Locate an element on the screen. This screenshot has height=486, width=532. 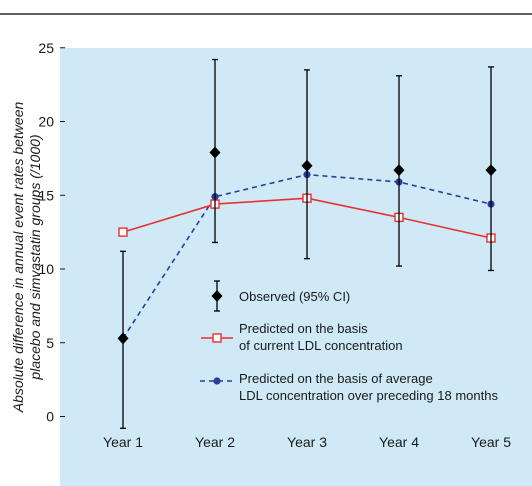
x-axis-ticks: Year 1 Year 2 Year 3 Year 4 Year 5 is located at coordinates (307, 442).